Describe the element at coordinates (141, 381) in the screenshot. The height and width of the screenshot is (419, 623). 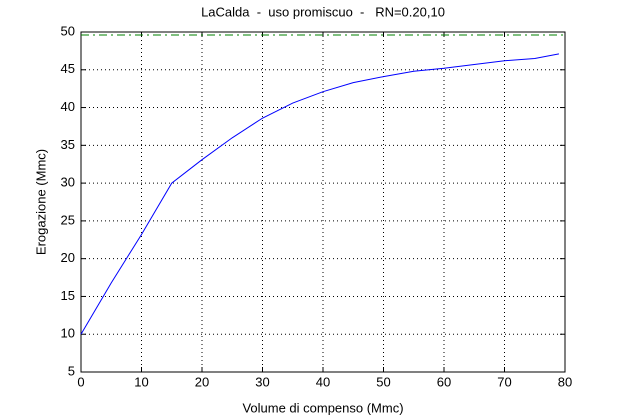
I see `x-tick-label: 10` at that location.